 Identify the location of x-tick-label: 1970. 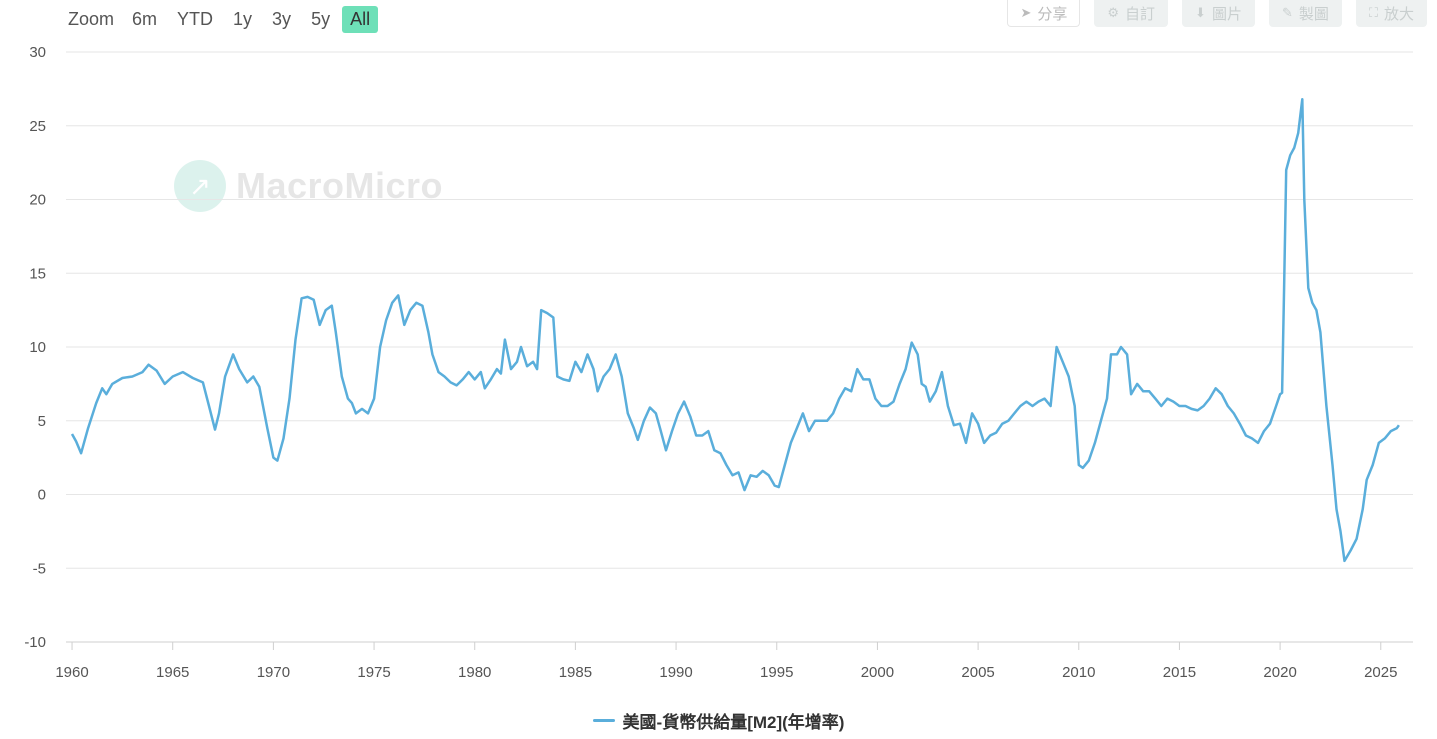
(273, 672).